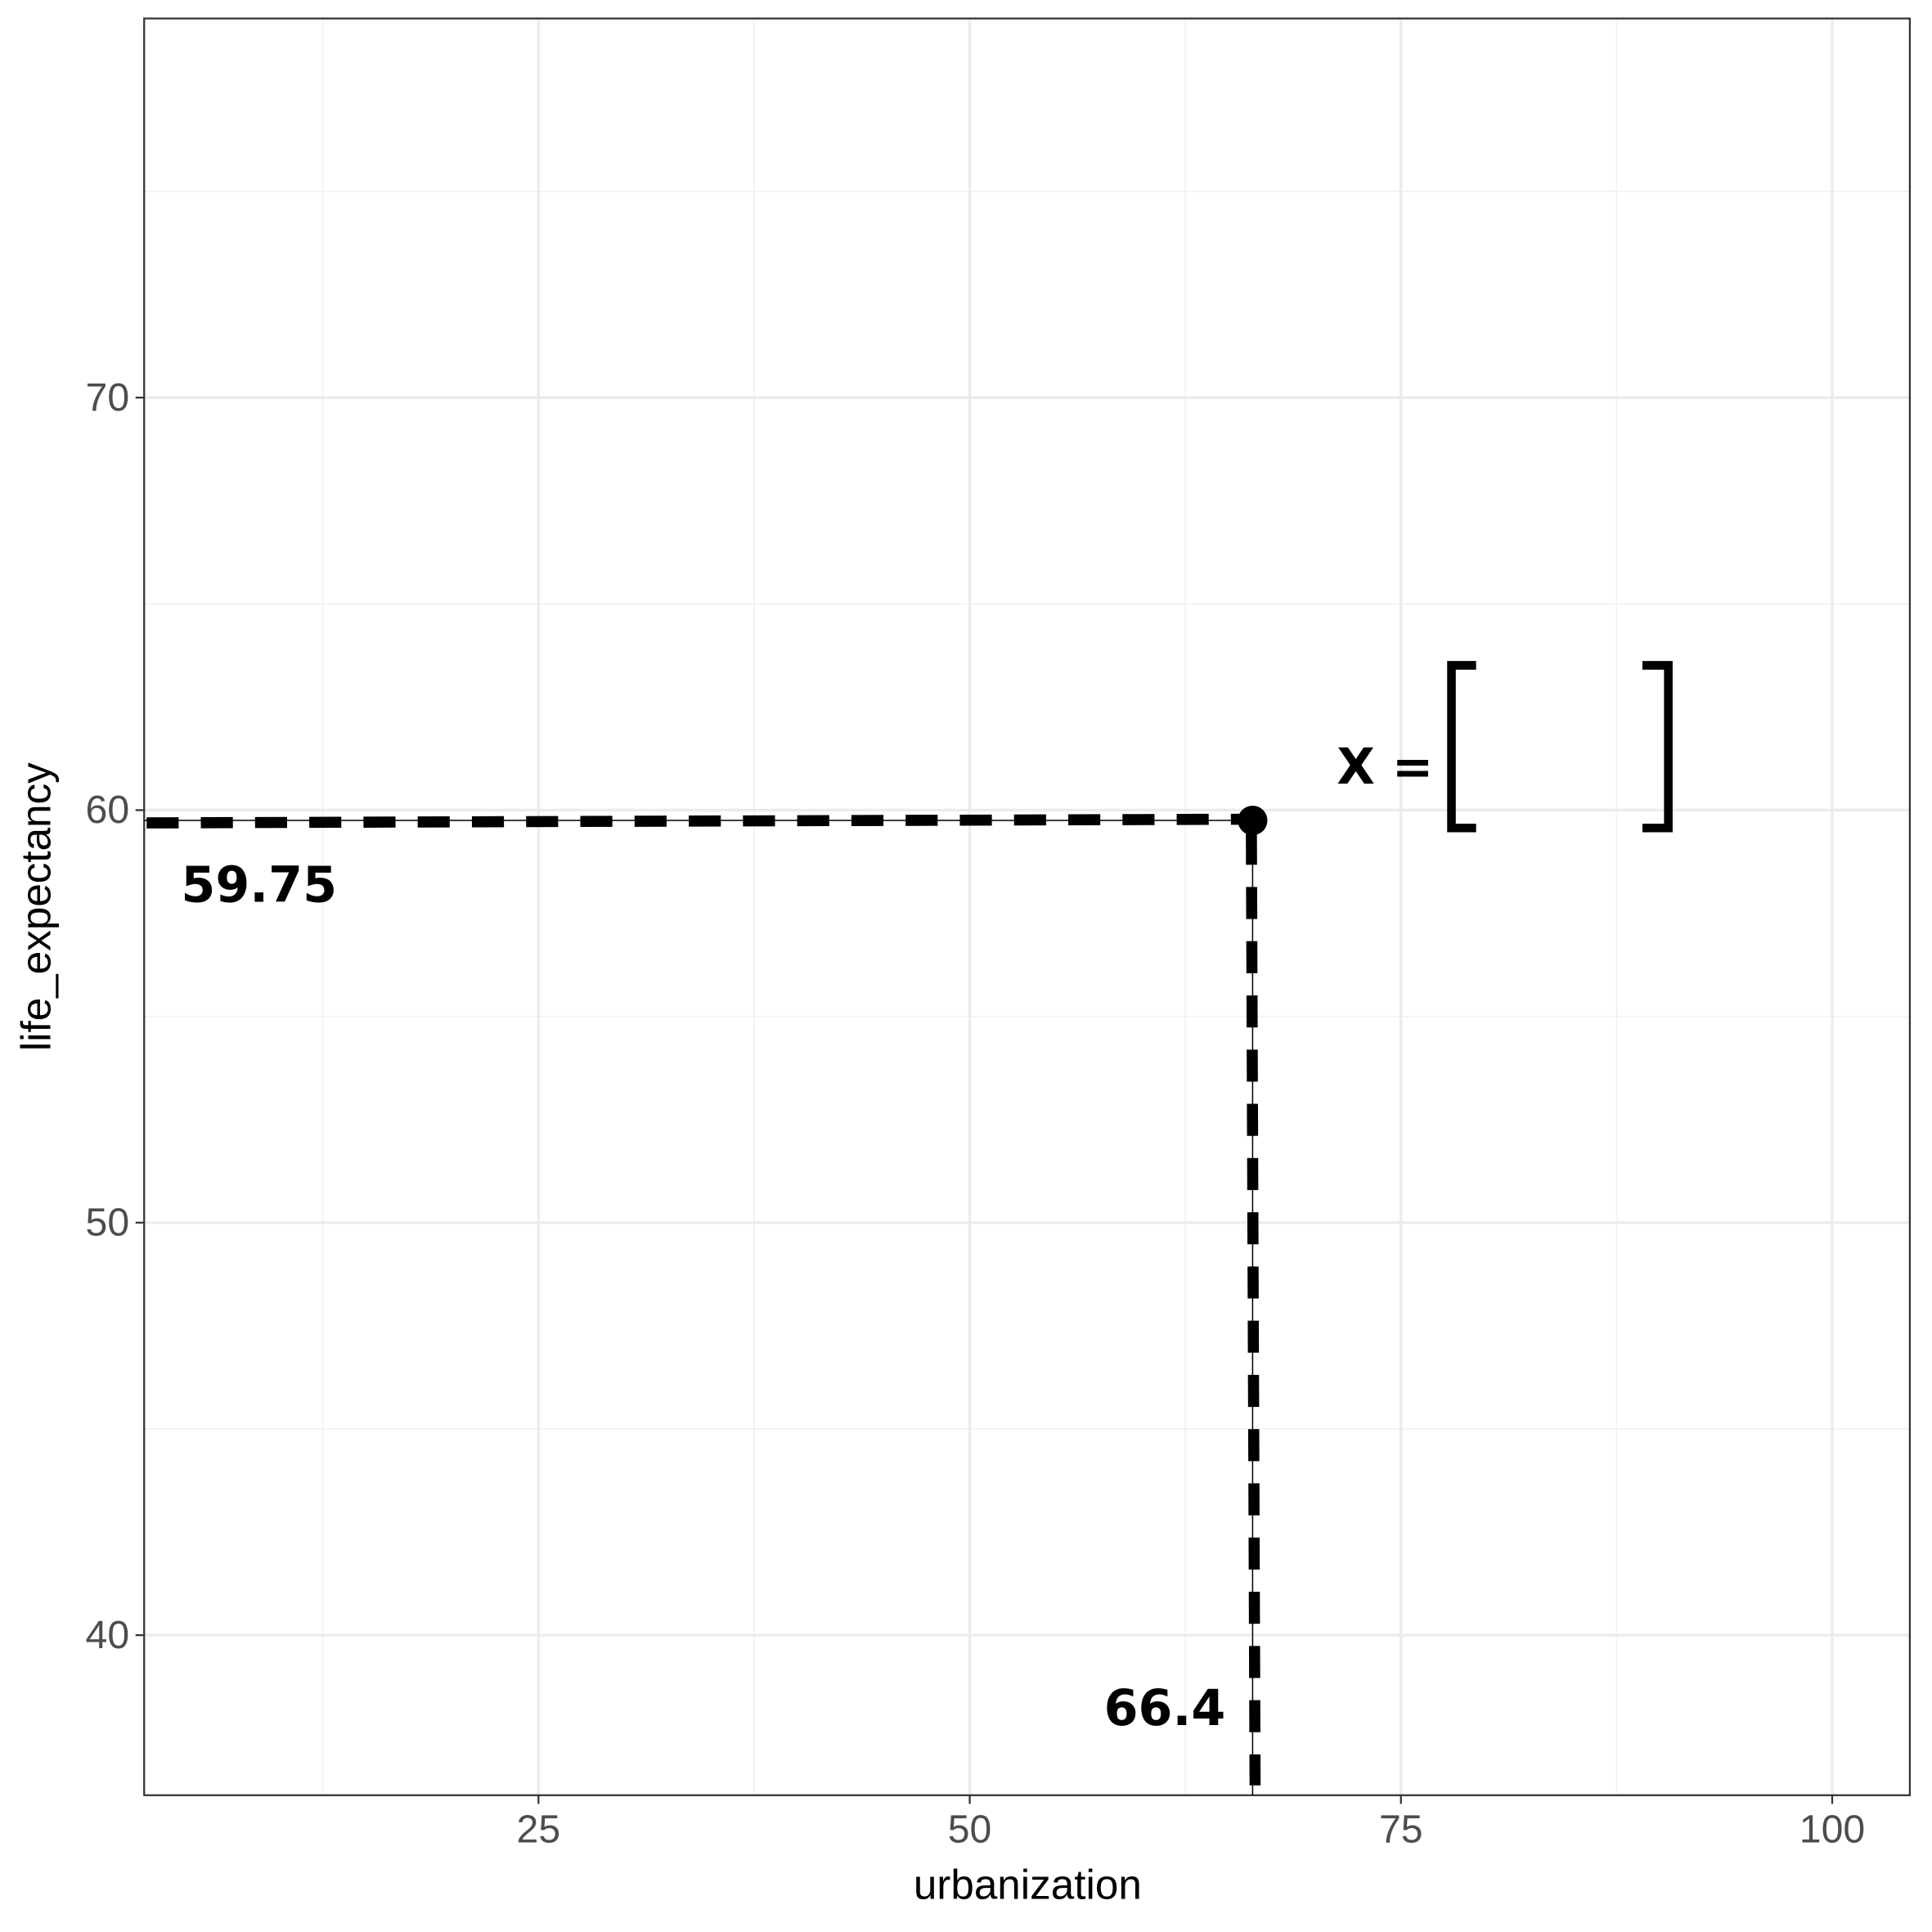  What do you see at coordinates (108, 398) in the screenshot?
I see `y-tick-label: 70` at bounding box center [108, 398].